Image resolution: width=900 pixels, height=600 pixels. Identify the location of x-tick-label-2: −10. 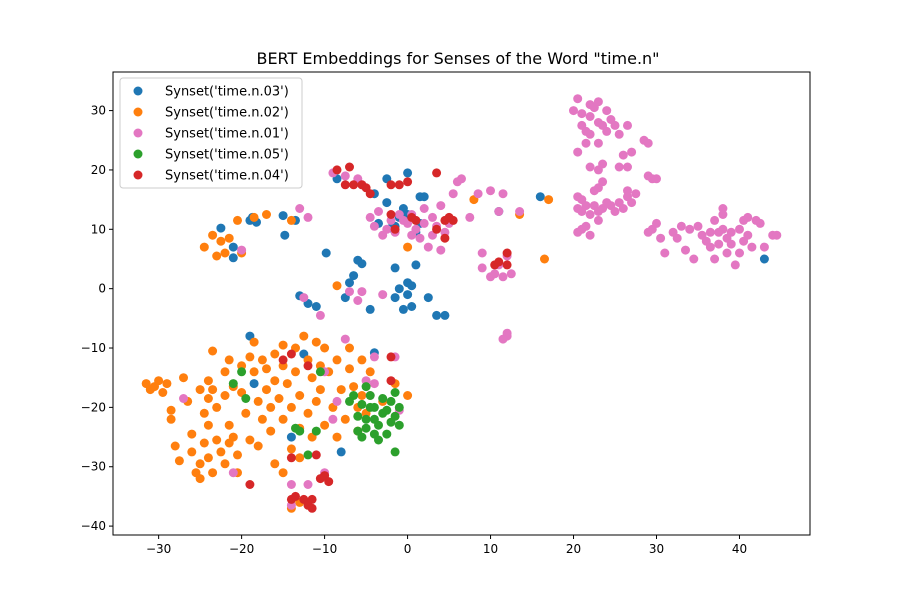
(324, 549).